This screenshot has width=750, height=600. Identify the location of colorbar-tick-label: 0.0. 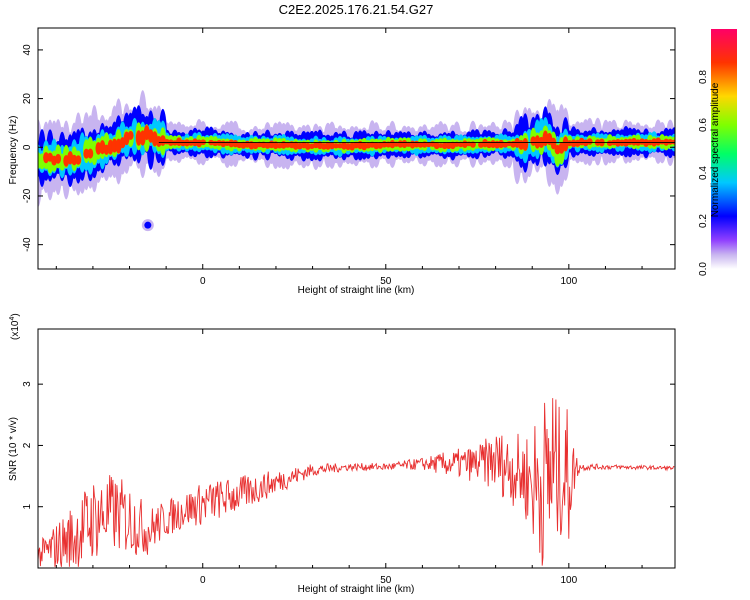
(703, 269).